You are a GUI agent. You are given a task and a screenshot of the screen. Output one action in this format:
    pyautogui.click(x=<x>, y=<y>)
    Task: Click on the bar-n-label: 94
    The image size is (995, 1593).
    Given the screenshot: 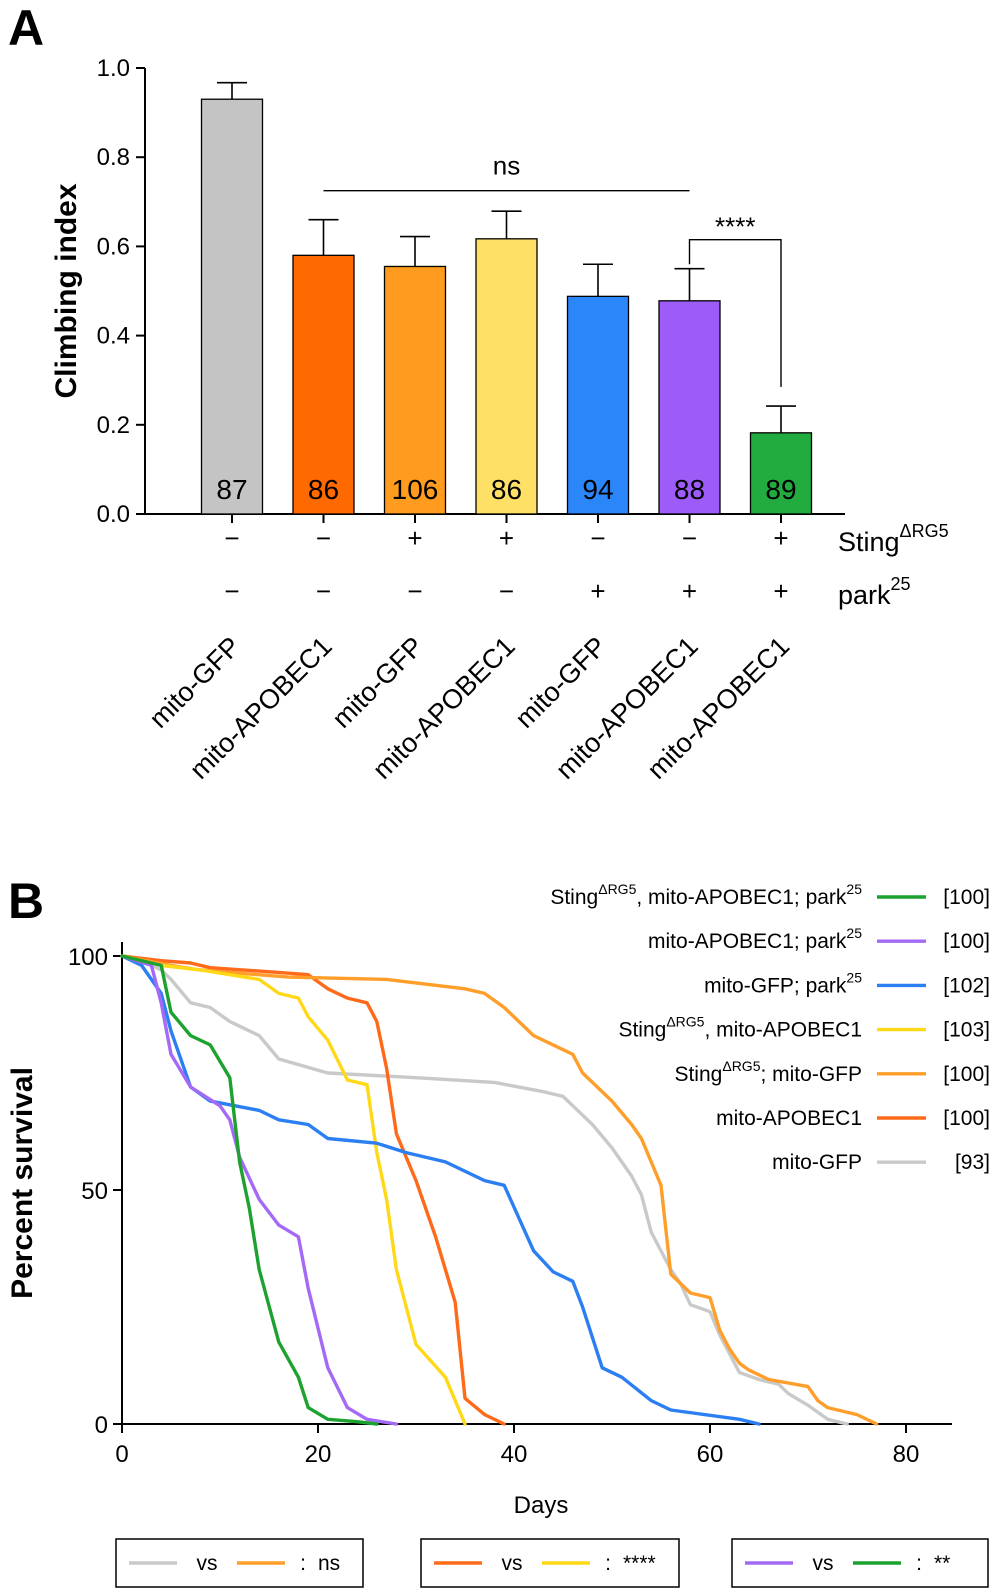 What is the action you would take?
    pyautogui.click(x=597, y=489)
    